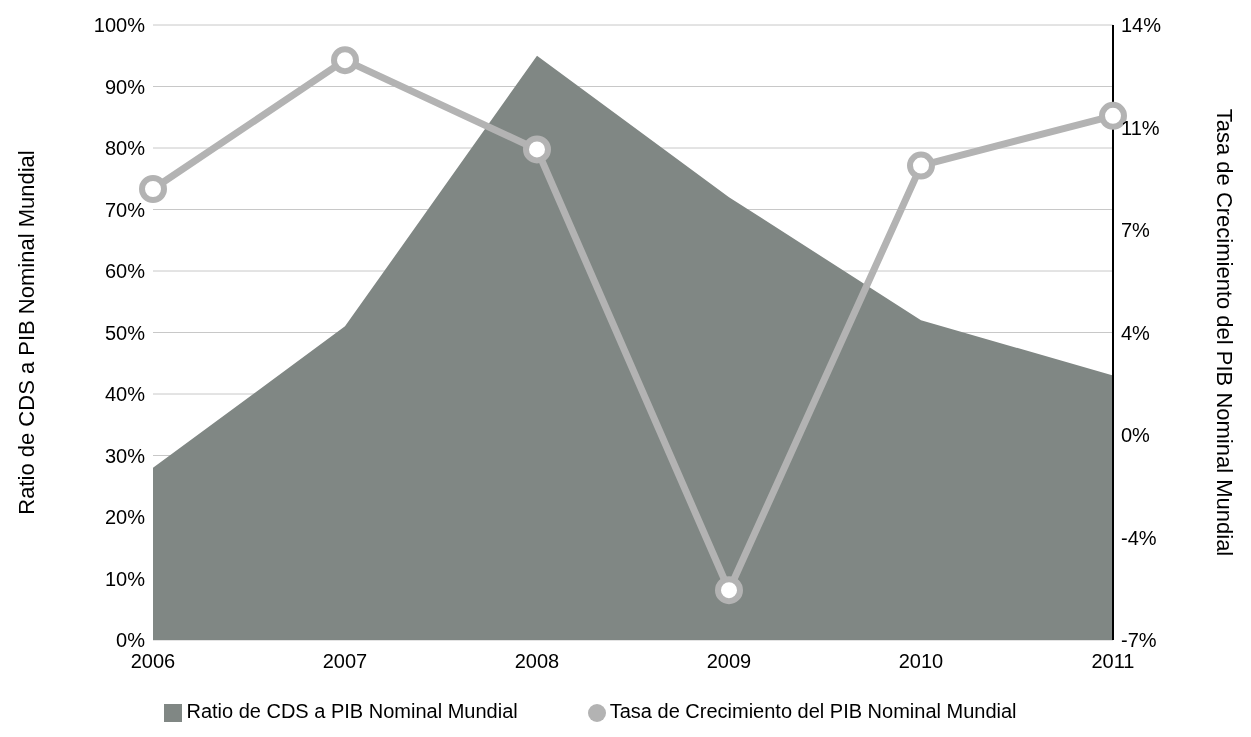 This screenshot has height=737, width=1251. What do you see at coordinates (345, 661) in the screenshot?
I see `x-tick-label: 2007` at bounding box center [345, 661].